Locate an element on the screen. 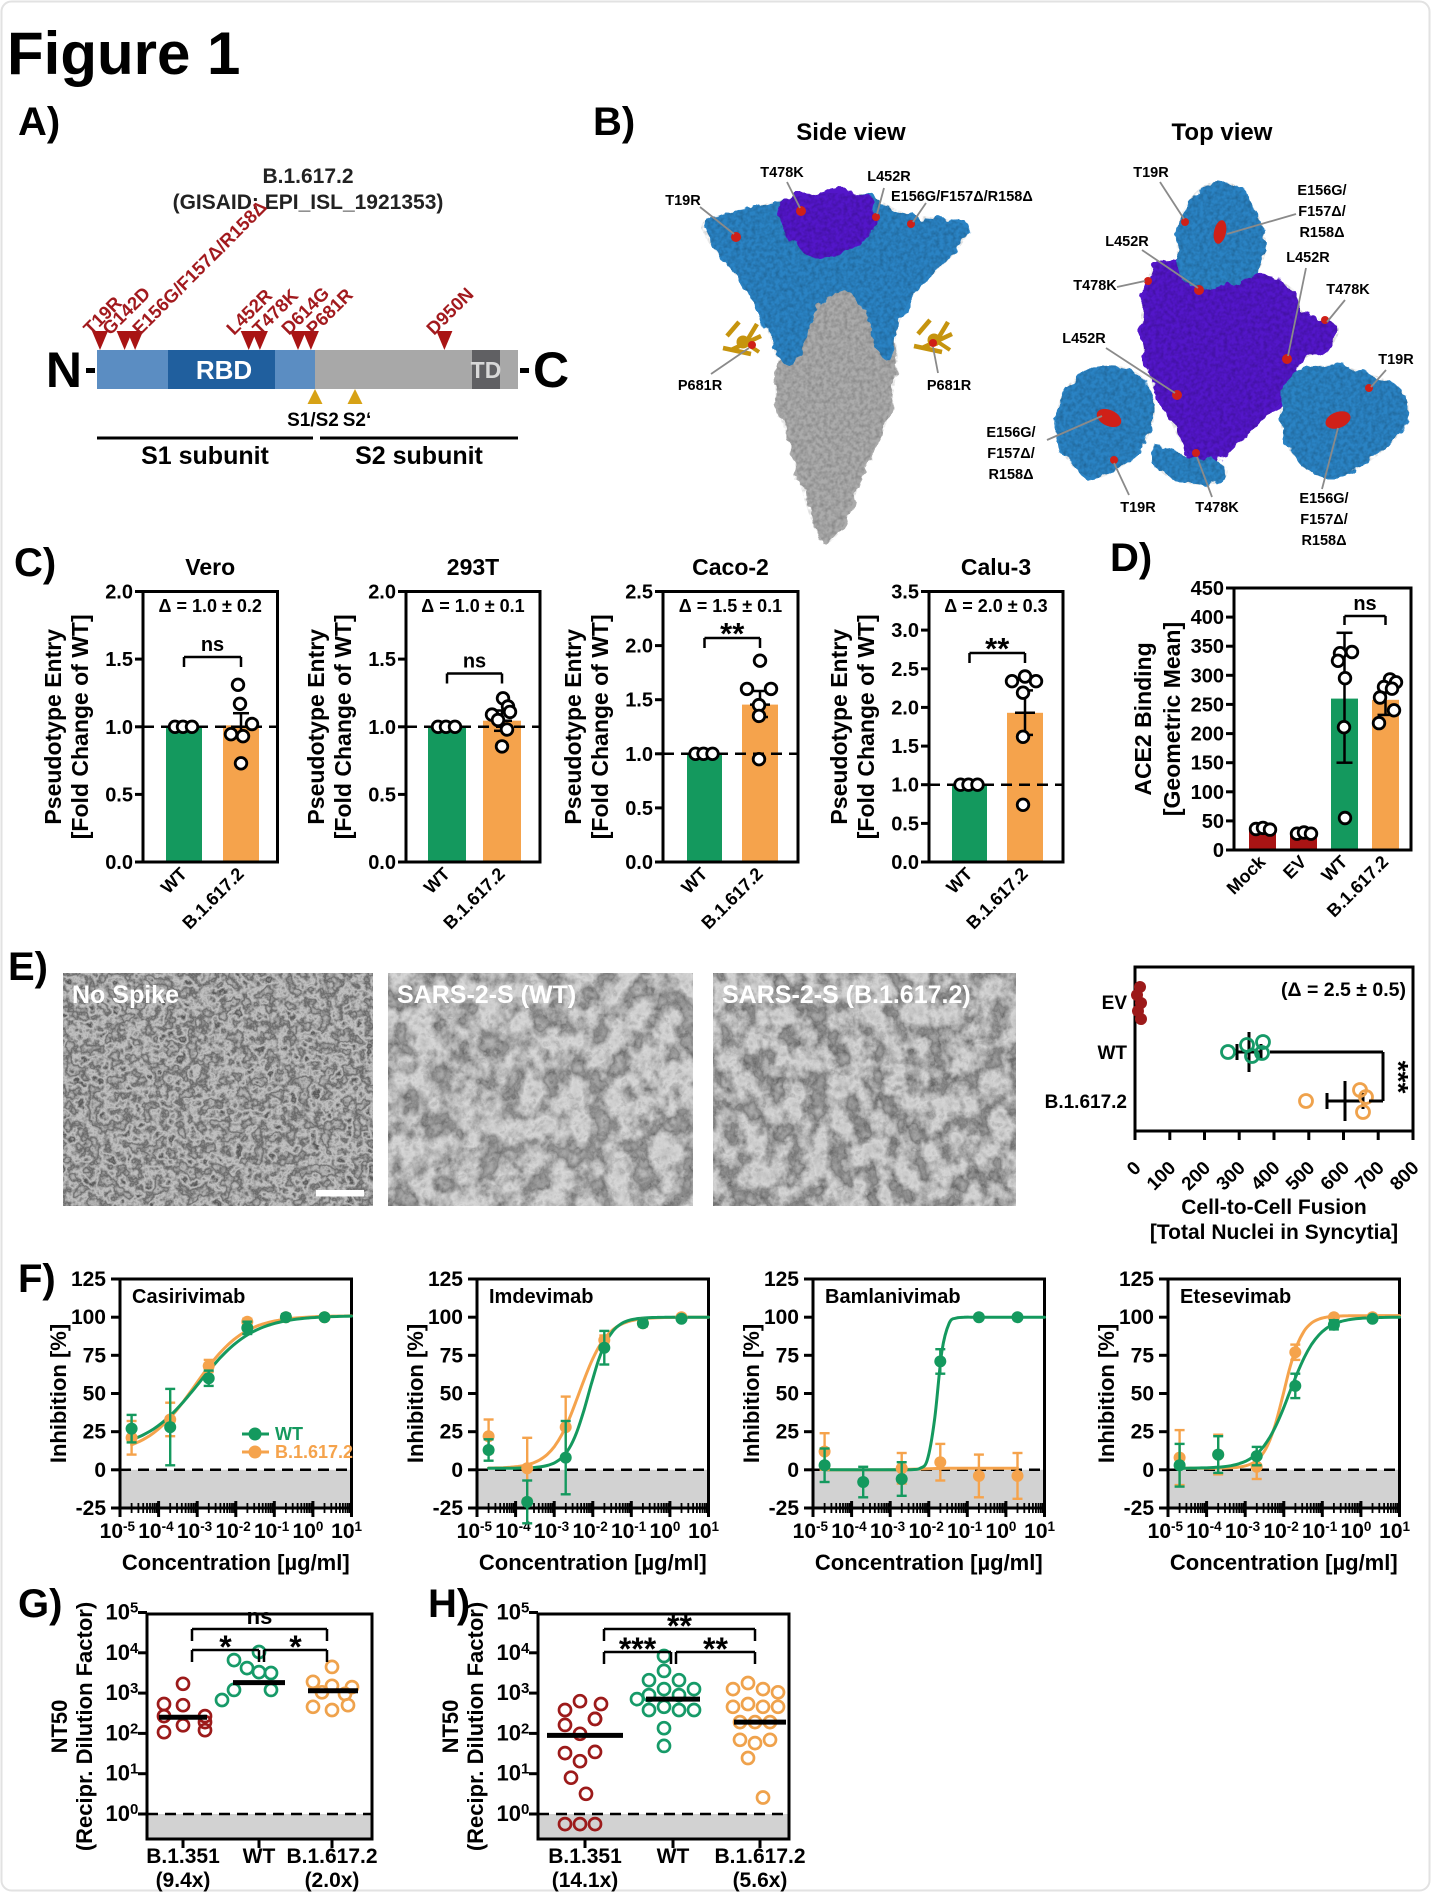 This screenshot has height=1892, width=1431. svg-text: 400 is located at coordinates (1207, 618).